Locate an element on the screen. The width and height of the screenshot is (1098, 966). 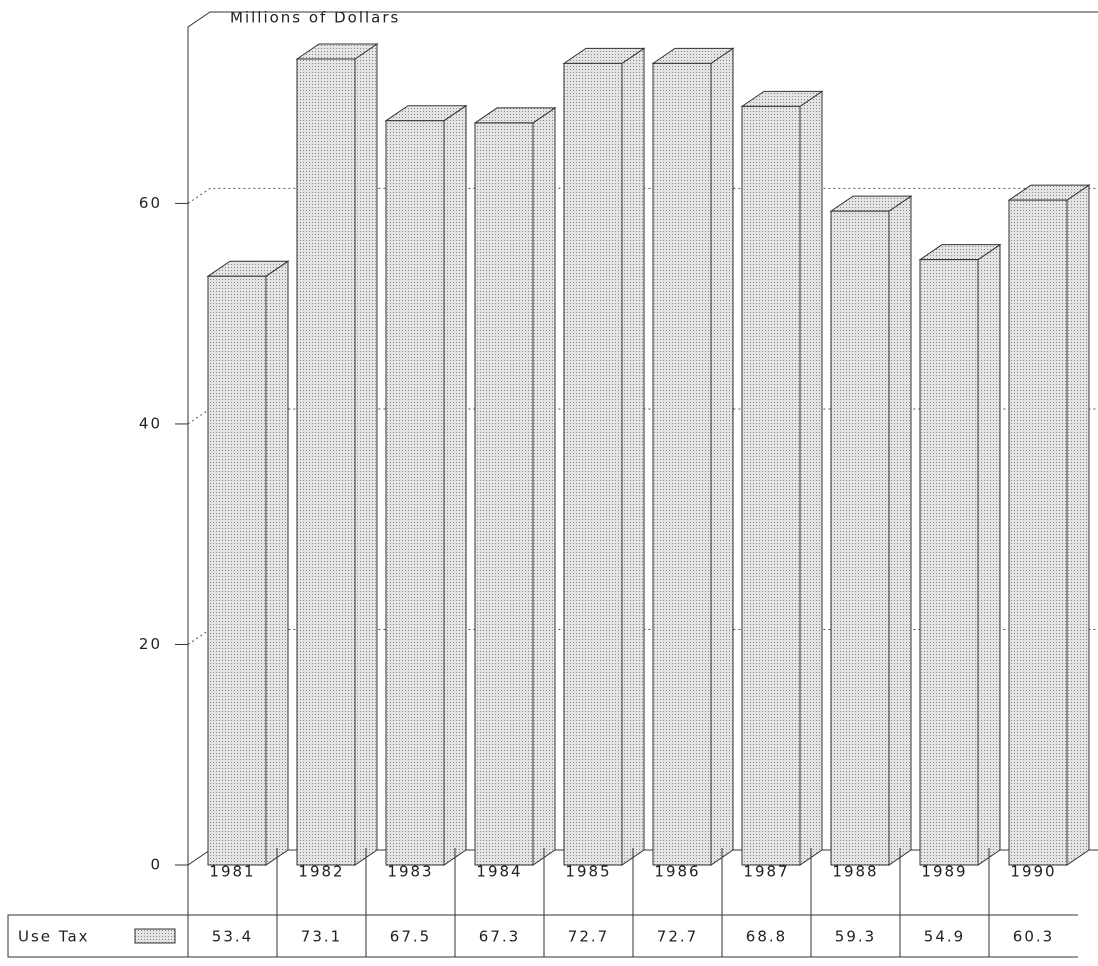
x-tick-label: 1988 is located at coordinates (855, 872).